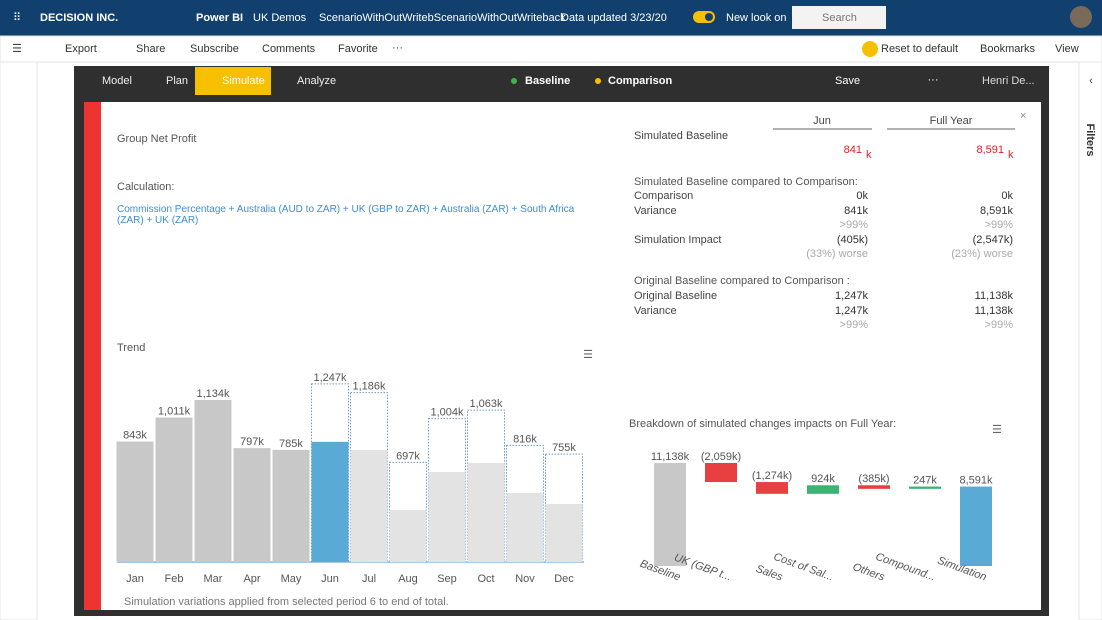  I want to click on chart-title: Trend, so click(131, 348).